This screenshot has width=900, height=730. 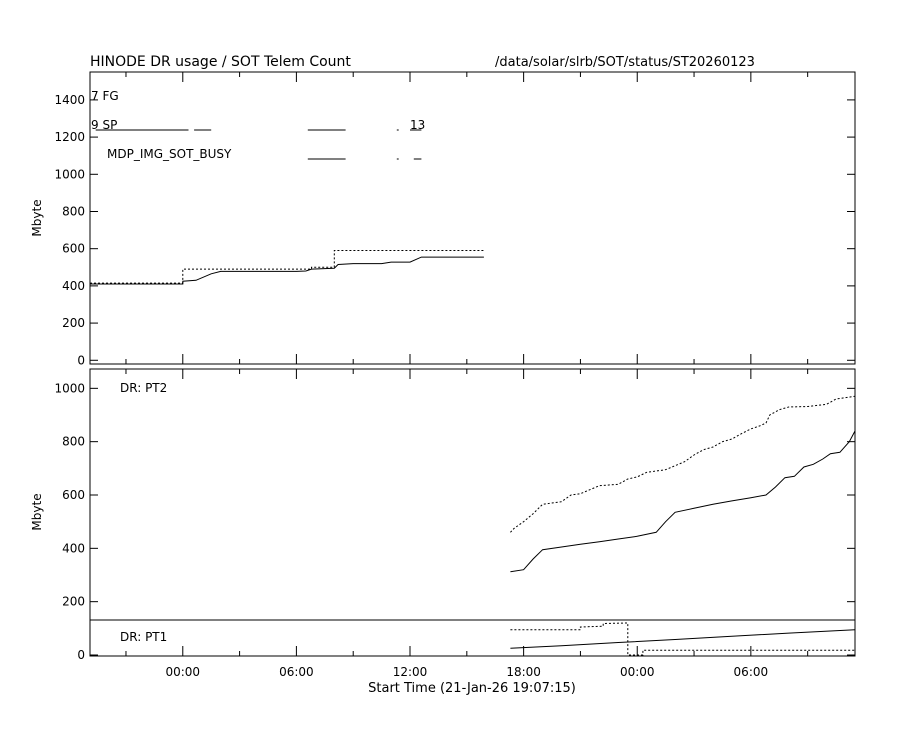 What do you see at coordinates (417, 125) in the screenshot?
I see `sp-count-annotation: 13` at bounding box center [417, 125].